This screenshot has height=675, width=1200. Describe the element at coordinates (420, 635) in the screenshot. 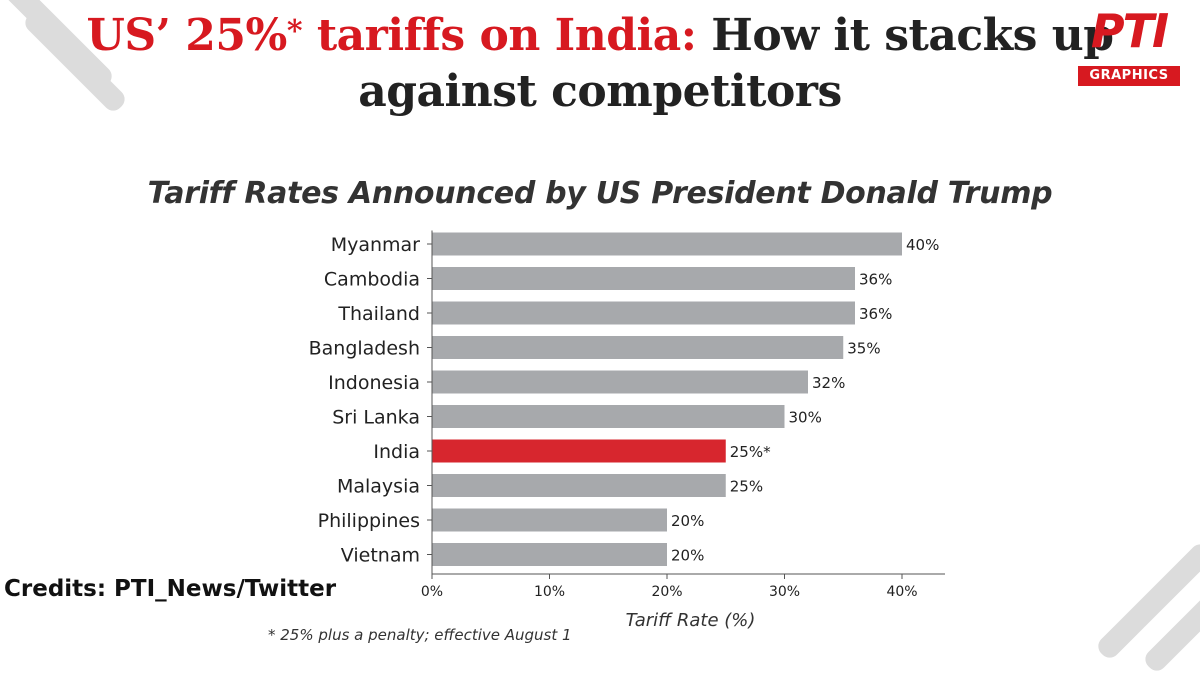

I see `footnote: * 25% plus a penalty; effective August 1` at that location.